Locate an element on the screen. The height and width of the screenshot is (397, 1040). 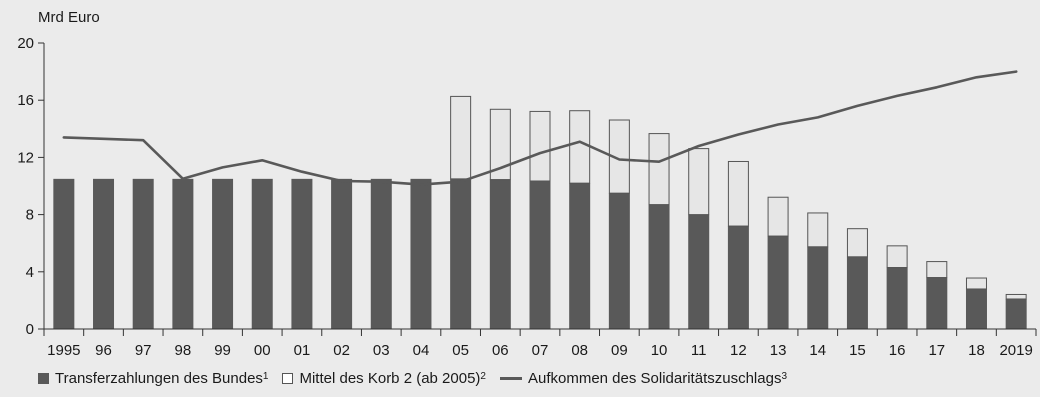
x-tick-label: 03 is located at coordinates (381, 350).